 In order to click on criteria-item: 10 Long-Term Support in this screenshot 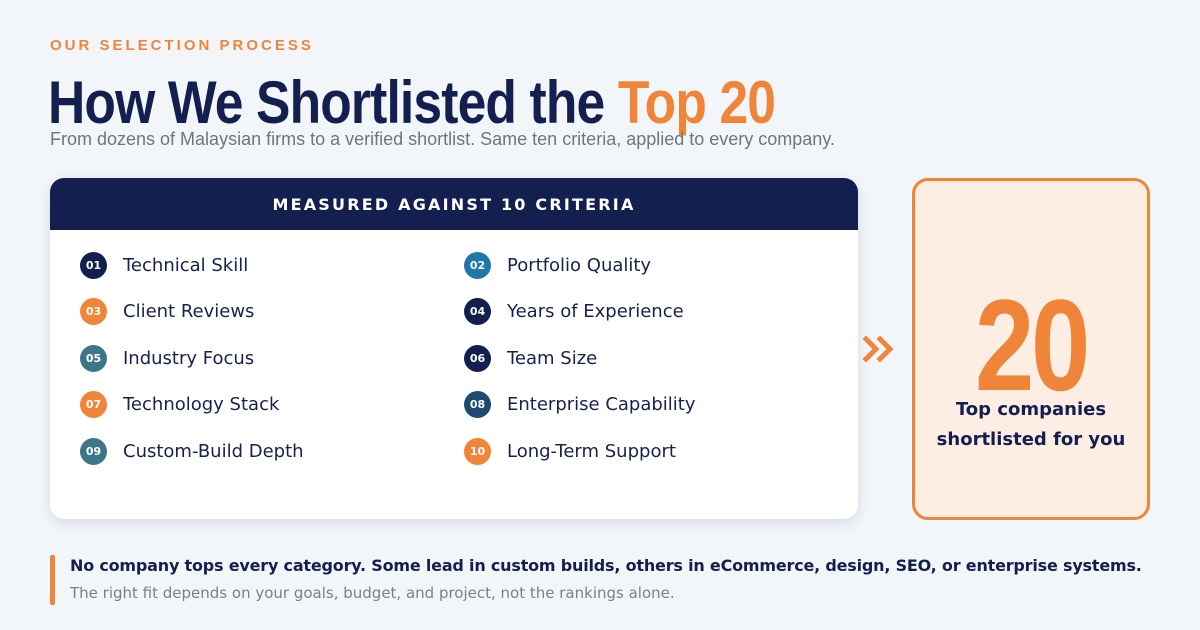, I will do `click(570, 451)`.